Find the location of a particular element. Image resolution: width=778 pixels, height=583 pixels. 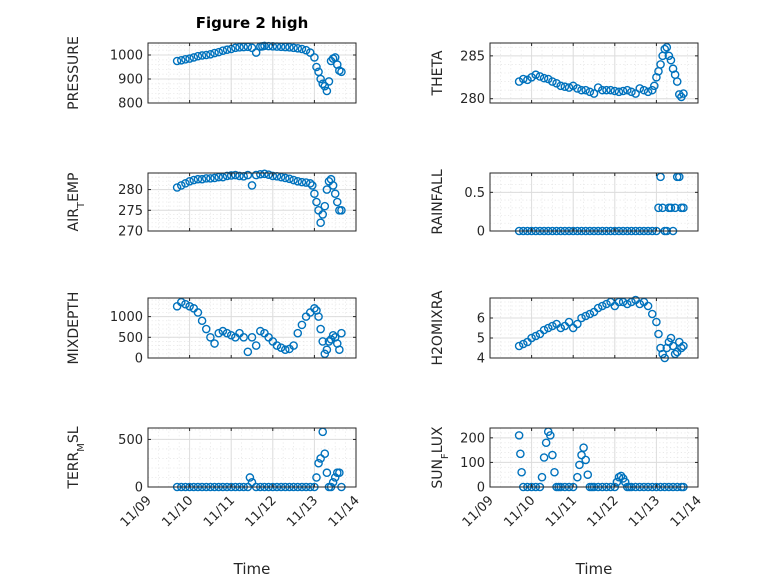

y-tick-label: 1000 is located at coordinates (126, 56).